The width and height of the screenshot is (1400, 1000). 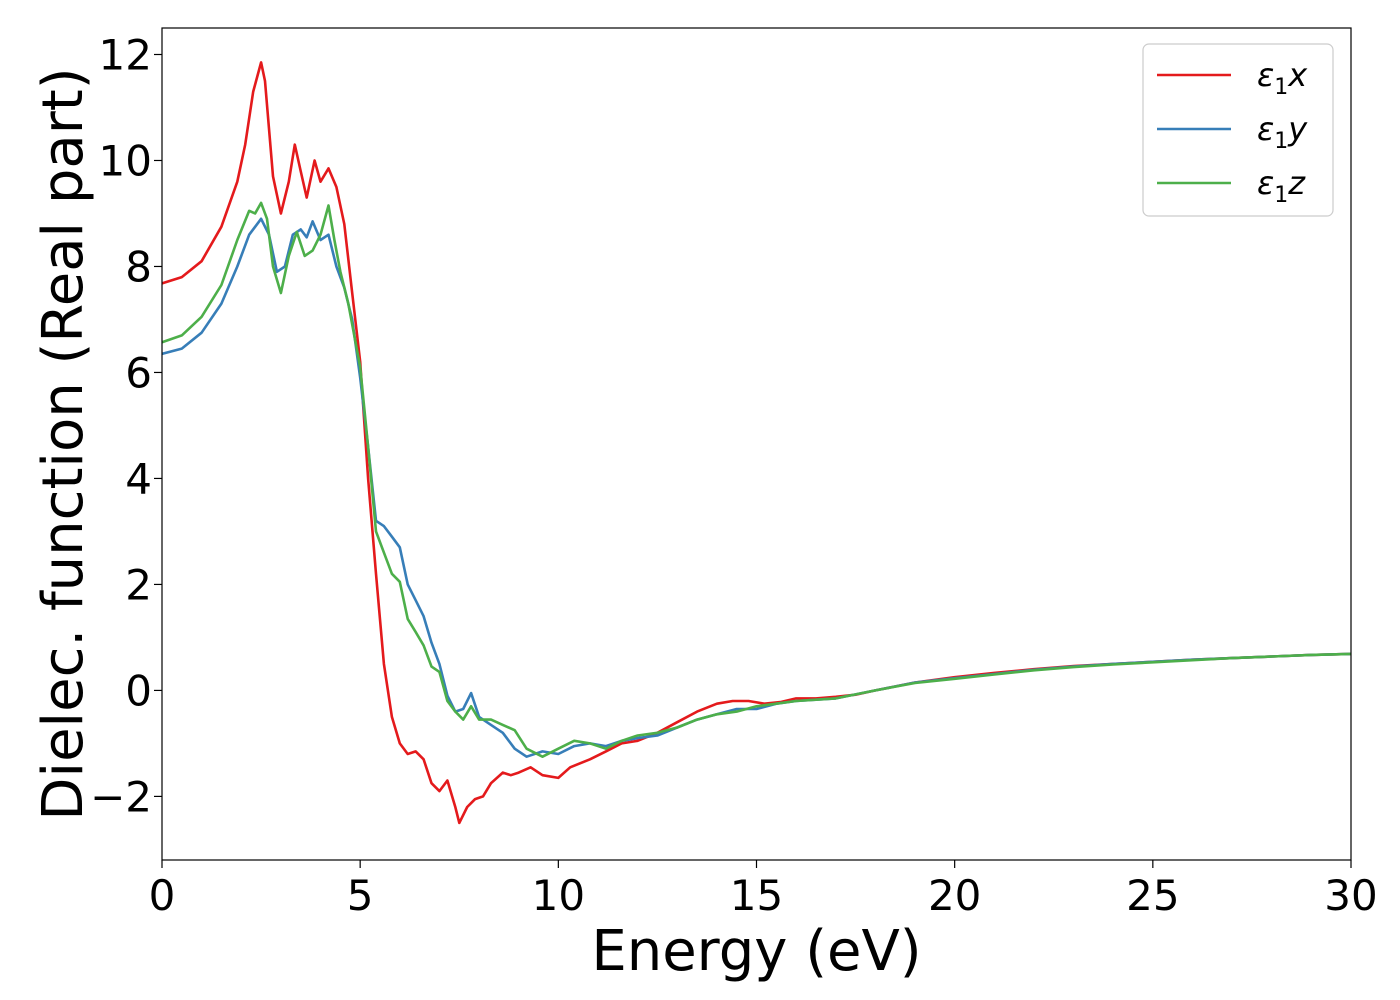 What do you see at coordinates (125, 54) in the screenshot?
I see `y-tick-label: 12` at bounding box center [125, 54].